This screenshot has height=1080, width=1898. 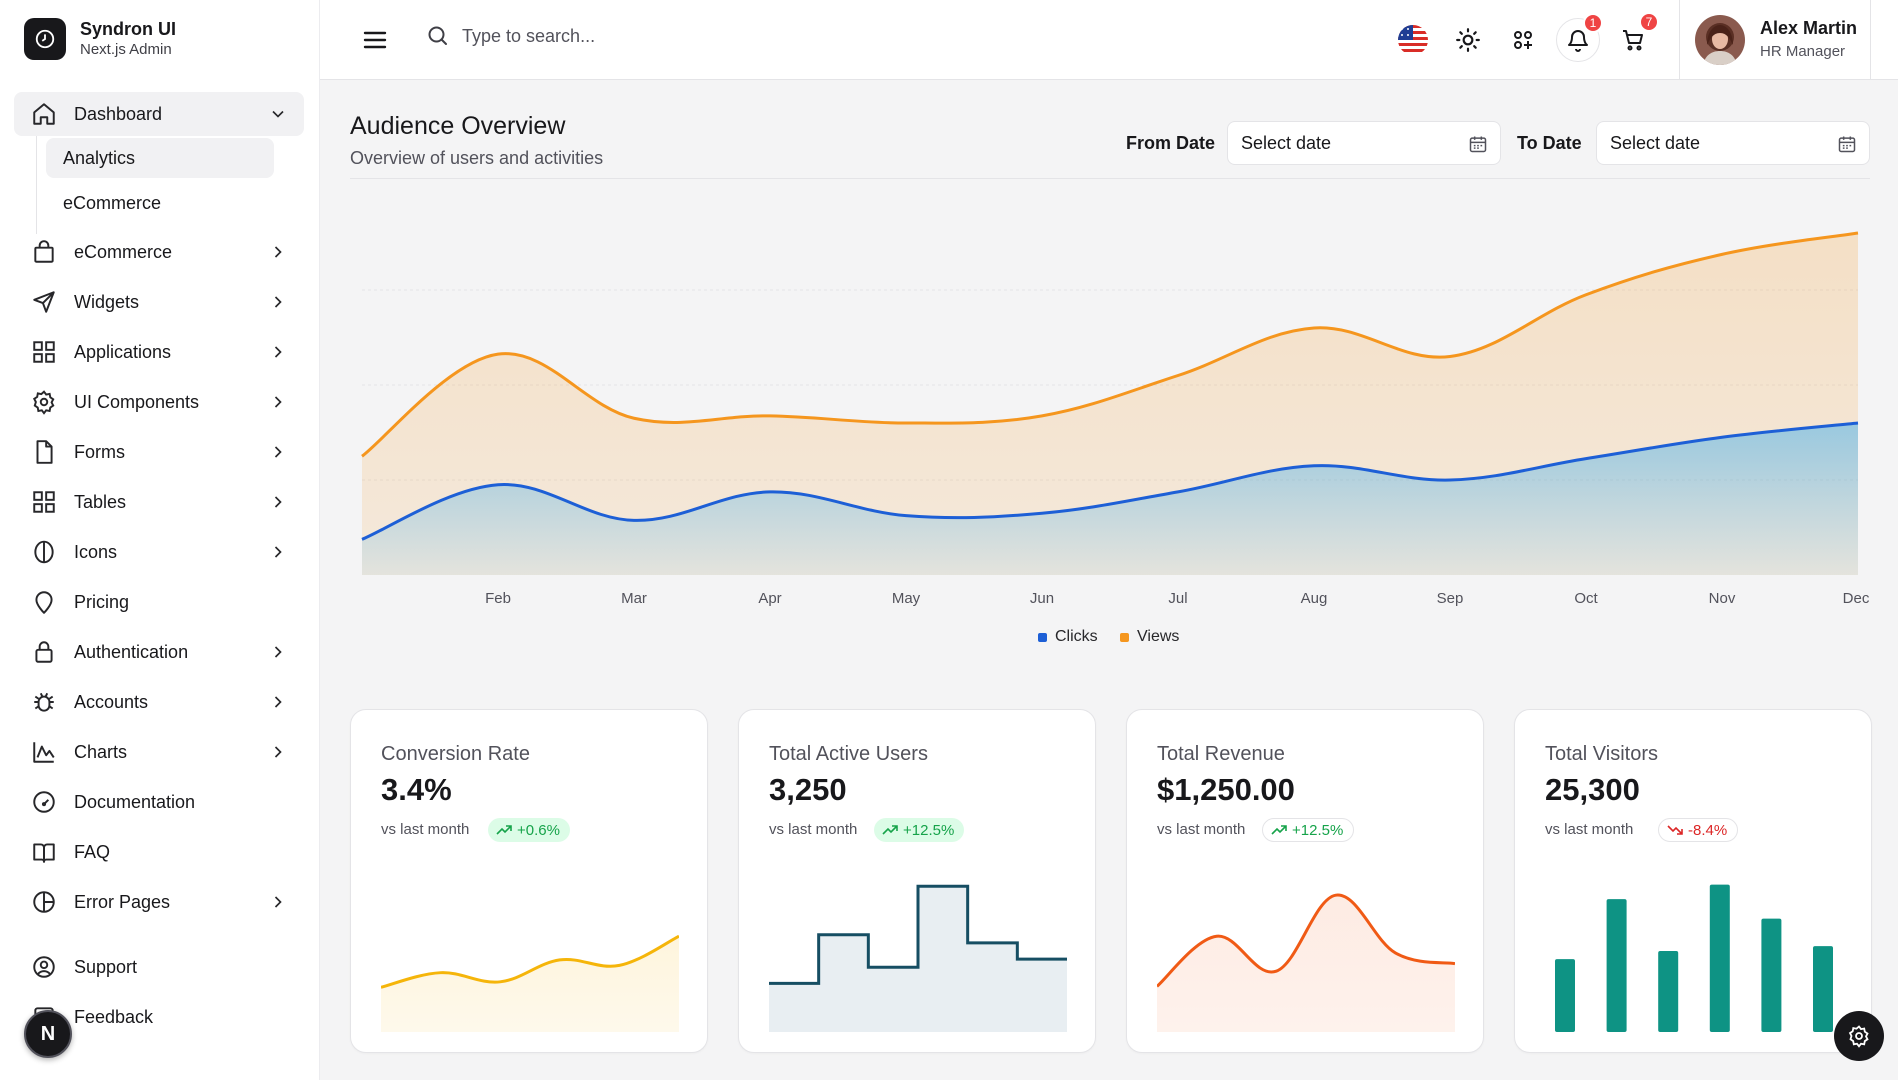 What do you see at coordinates (159, 702) in the screenshot?
I see `sidebar-item-accounts: Accounts` at bounding box center [159, 702].